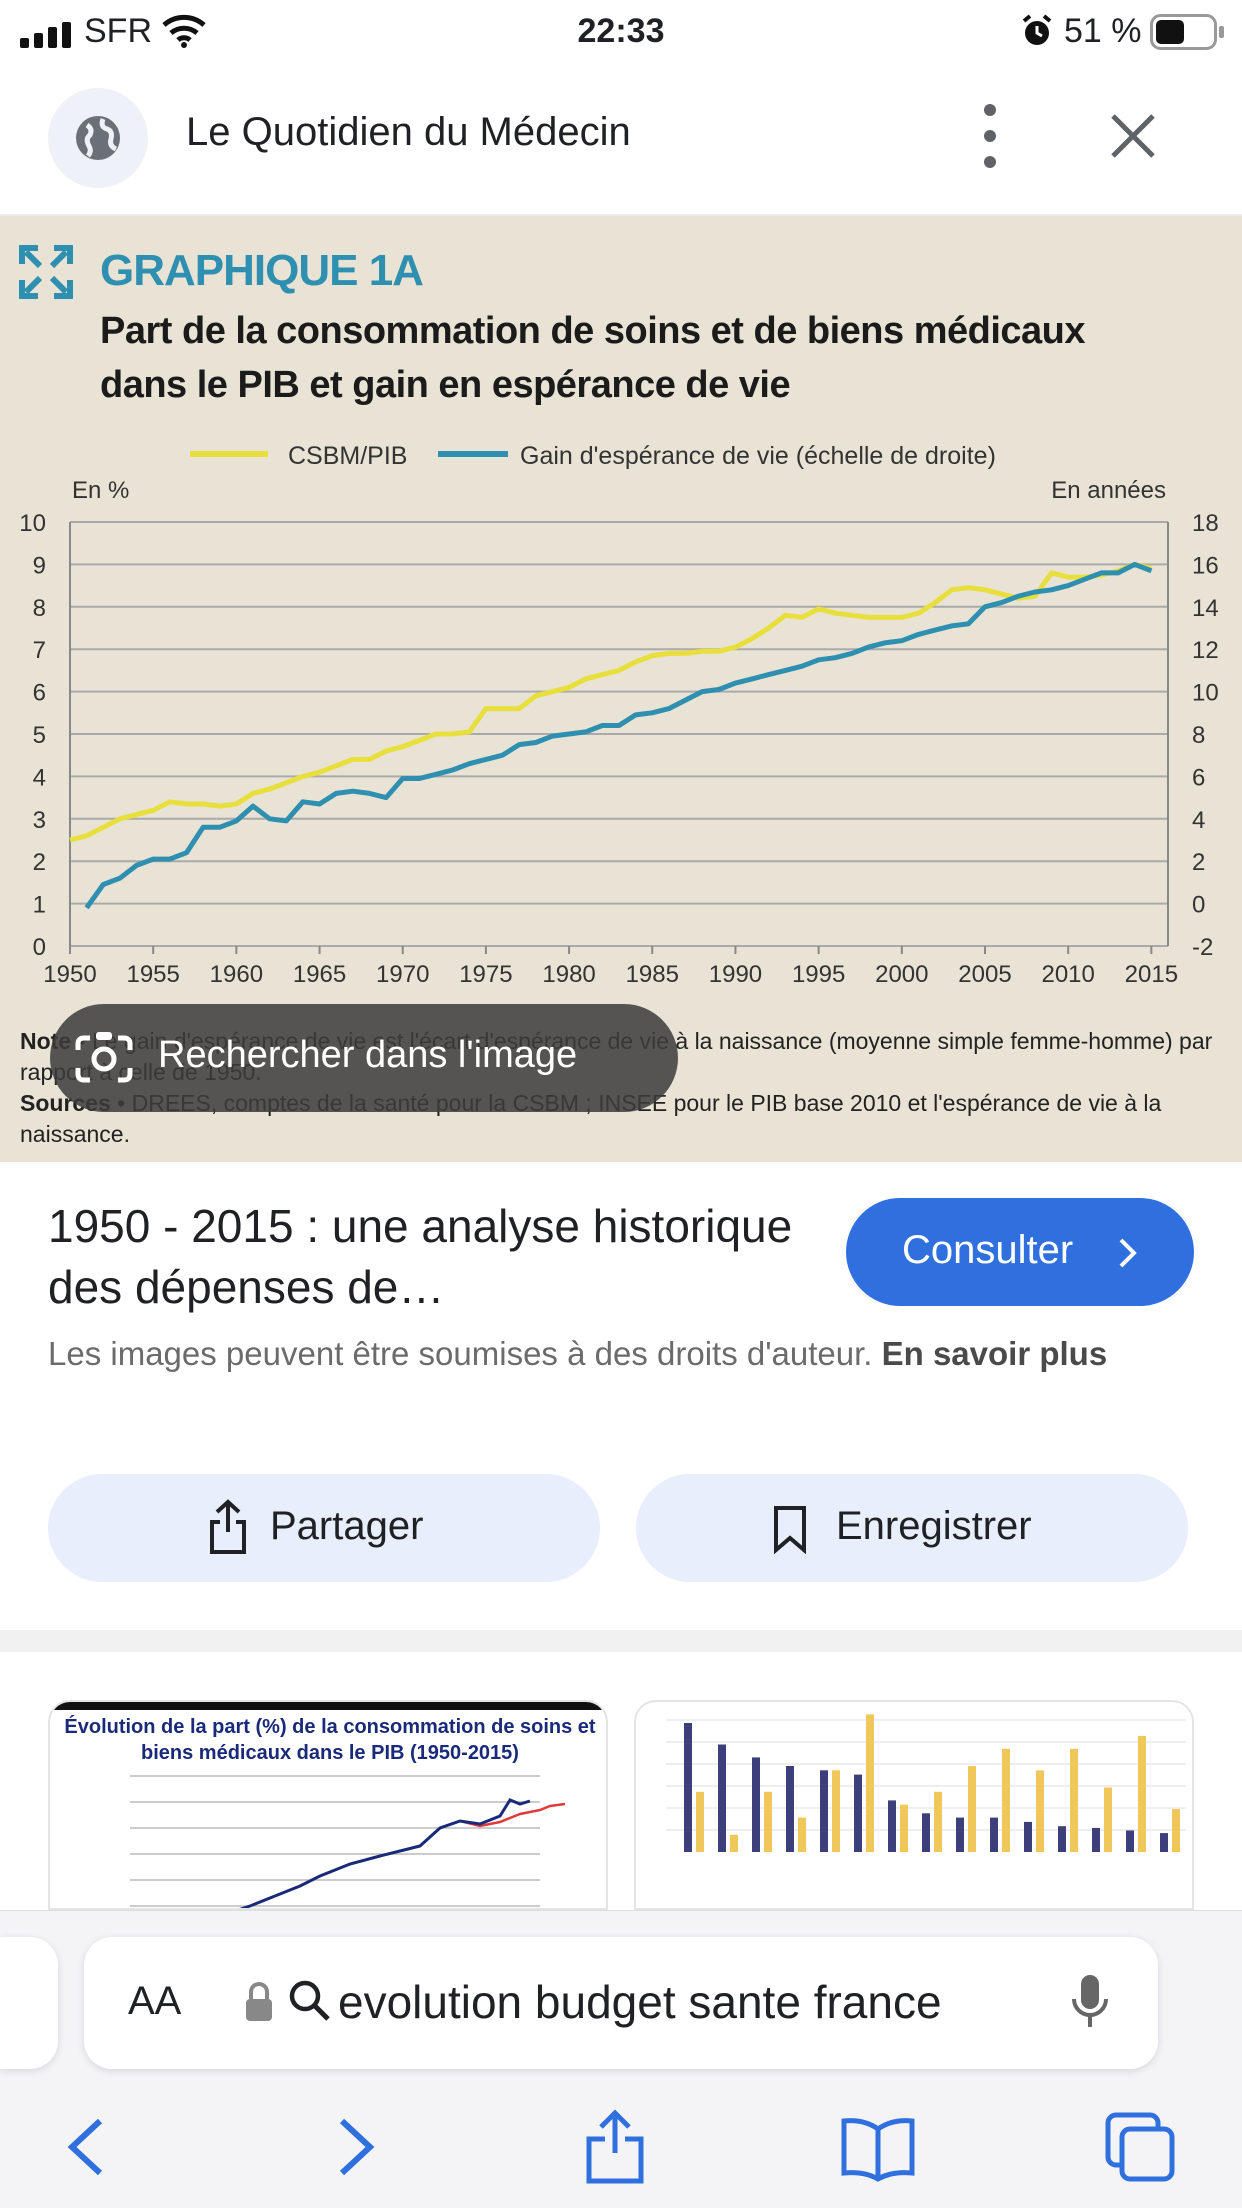  Describe the element at coordinates (324, 1528) in the screenshot. I see `share-button: Partager` at that location.